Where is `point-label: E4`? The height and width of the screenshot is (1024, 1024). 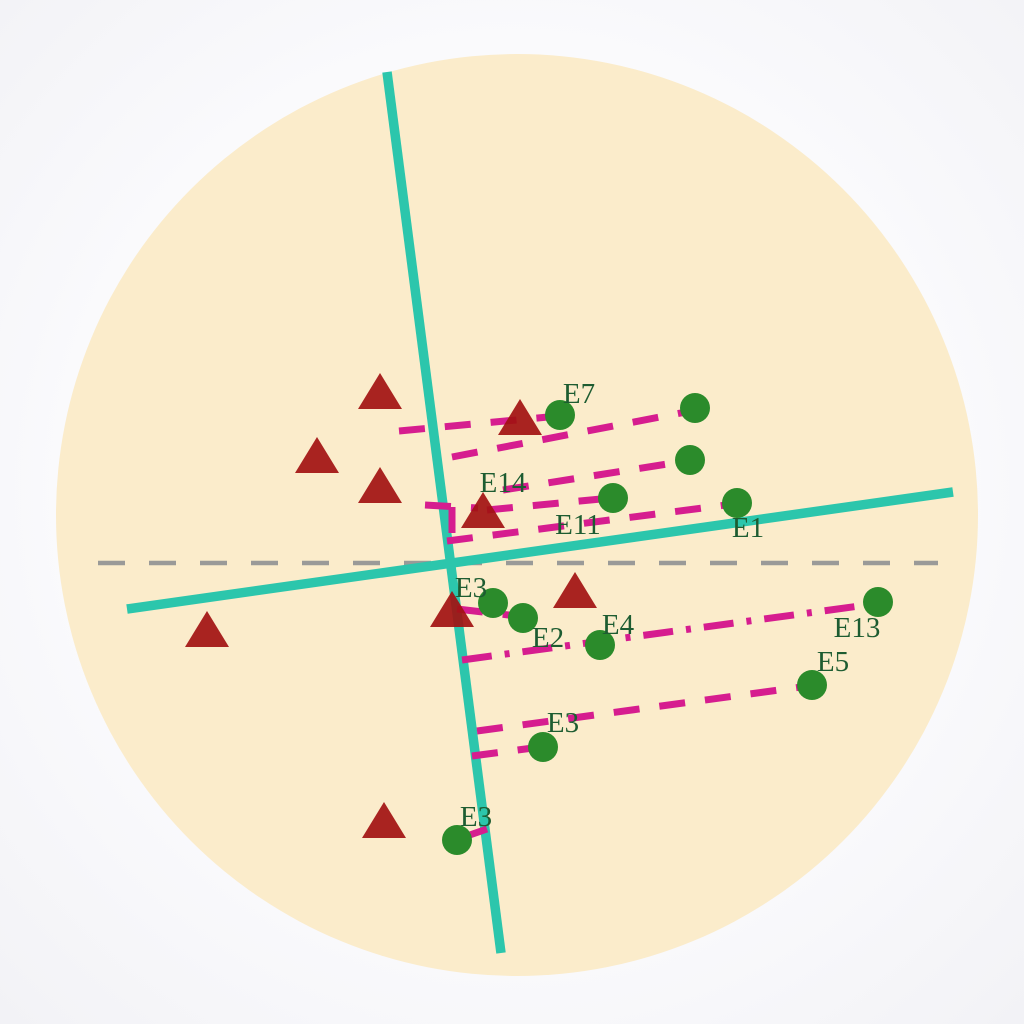 point-label: E4 is located at coordinates (618, 625).